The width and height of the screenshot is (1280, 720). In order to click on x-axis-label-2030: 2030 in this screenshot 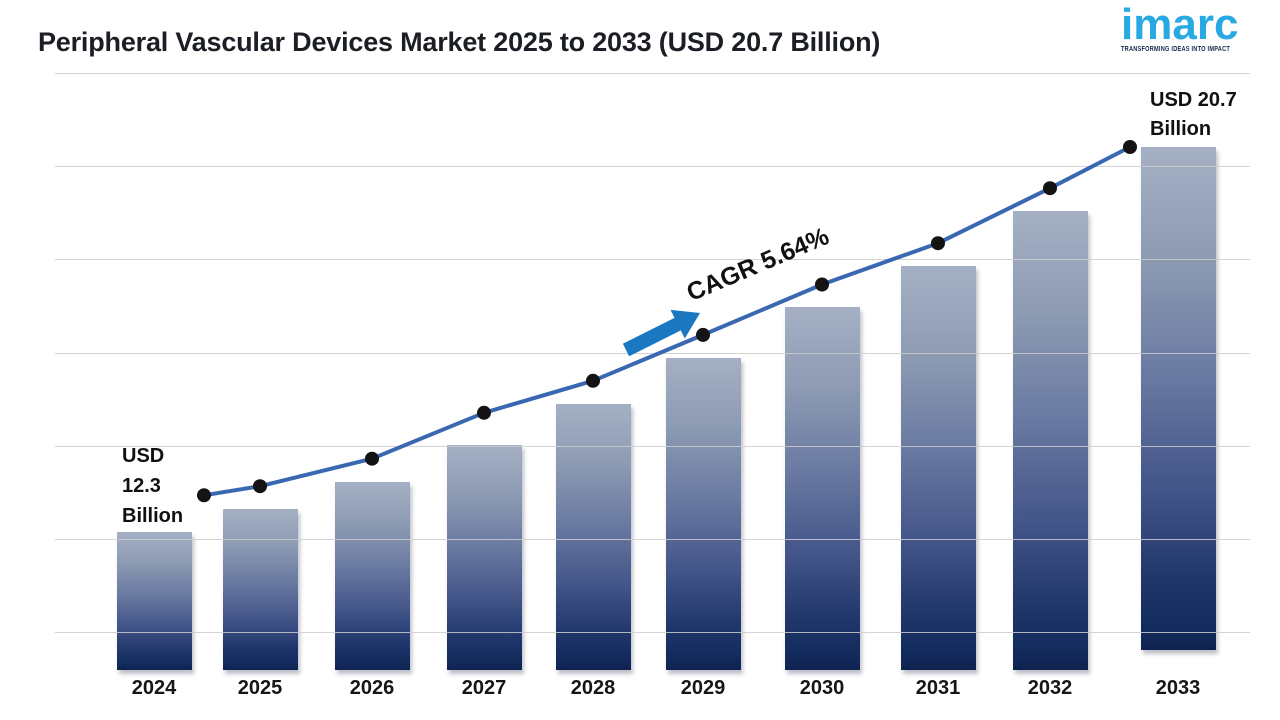, I will do `click(822, 688)`.